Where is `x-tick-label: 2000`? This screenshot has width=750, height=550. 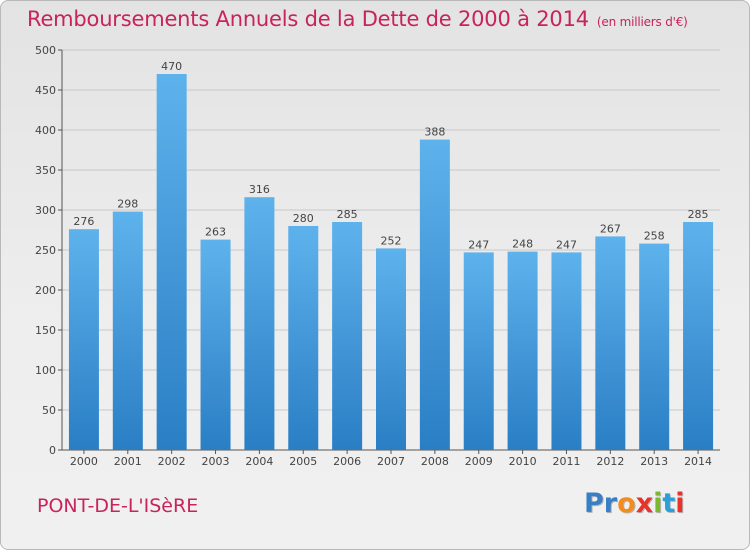
x-tick-label: 2000 is located at coordinates (84, 461).